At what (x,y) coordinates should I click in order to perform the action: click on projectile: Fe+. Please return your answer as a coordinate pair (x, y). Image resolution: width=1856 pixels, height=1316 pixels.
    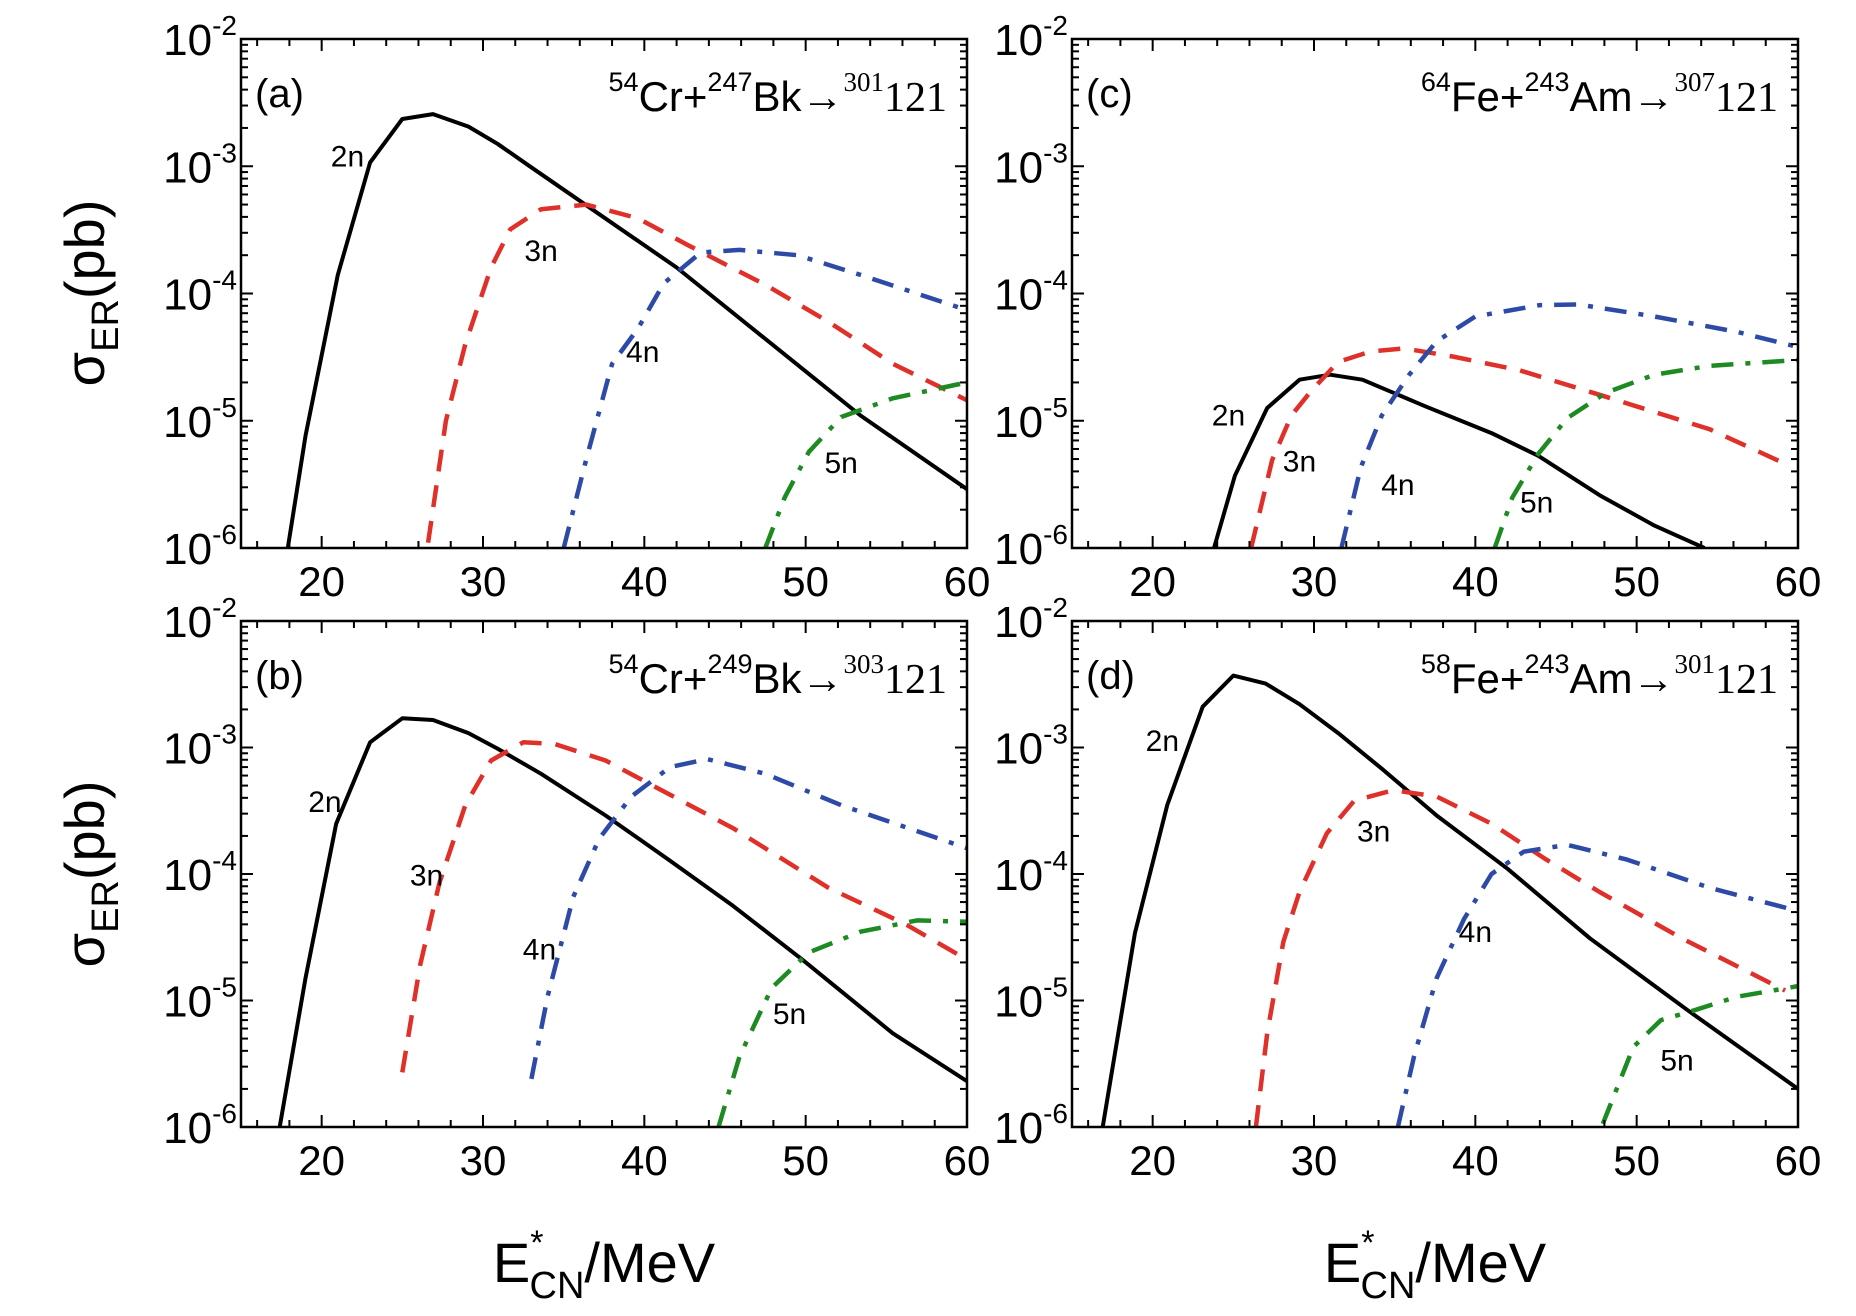
    Looking at the image, I should click on (1488, 96).